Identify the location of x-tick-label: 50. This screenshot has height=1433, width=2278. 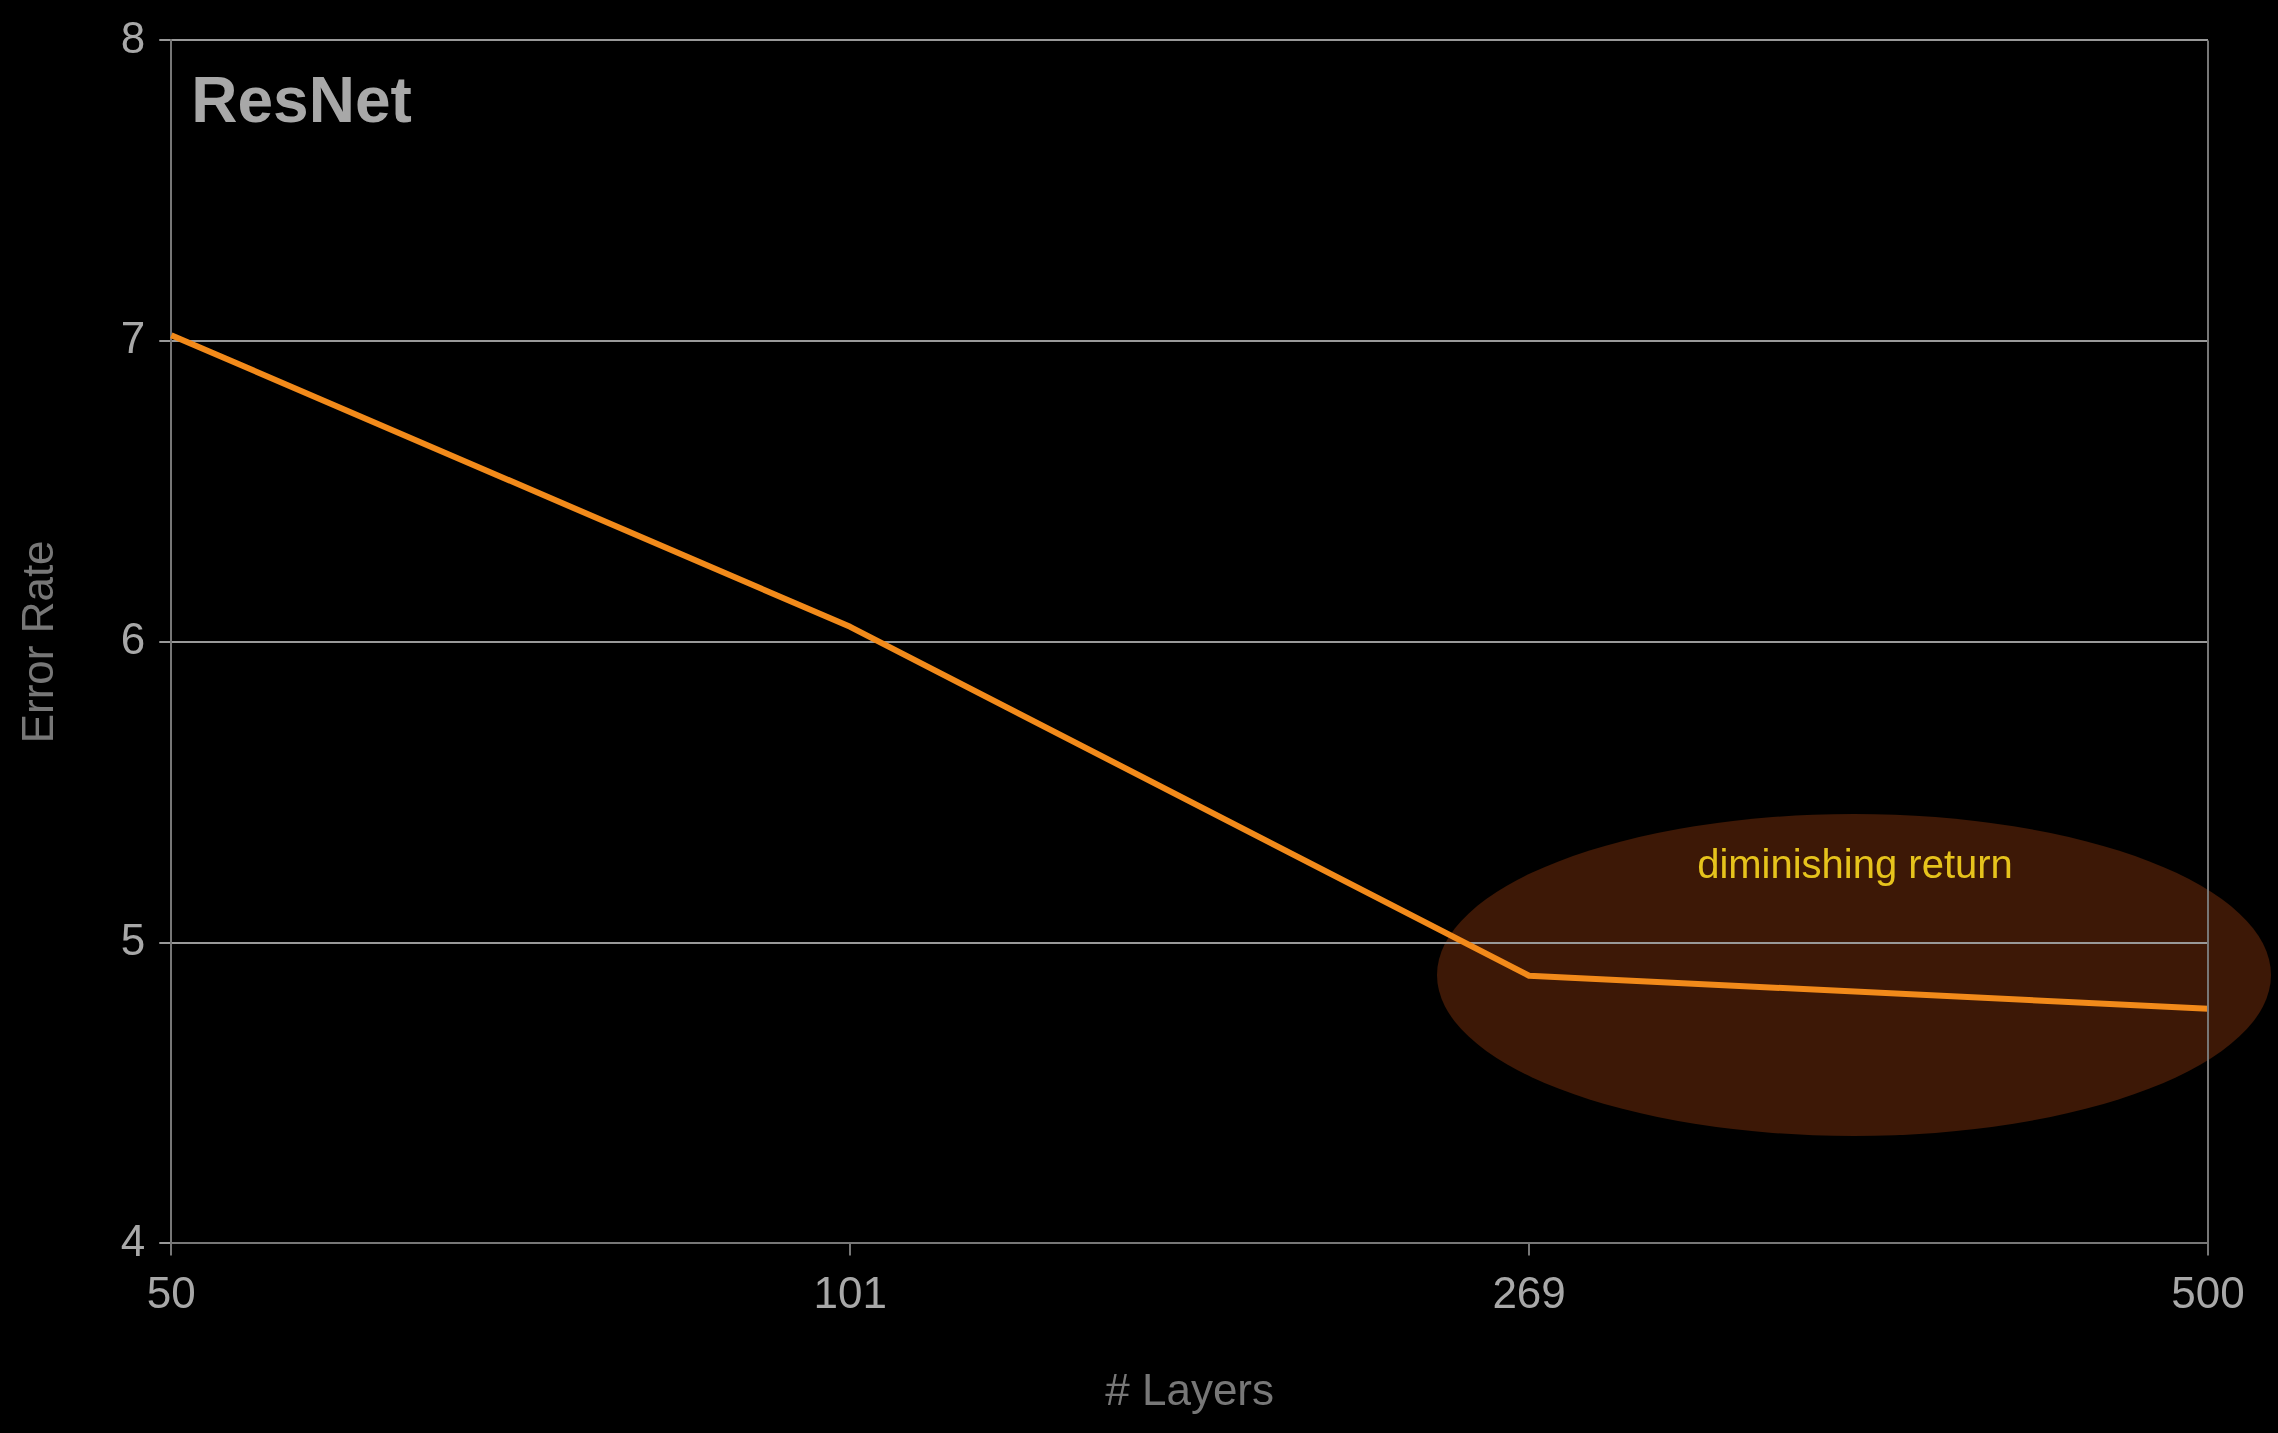
(171, 1292).